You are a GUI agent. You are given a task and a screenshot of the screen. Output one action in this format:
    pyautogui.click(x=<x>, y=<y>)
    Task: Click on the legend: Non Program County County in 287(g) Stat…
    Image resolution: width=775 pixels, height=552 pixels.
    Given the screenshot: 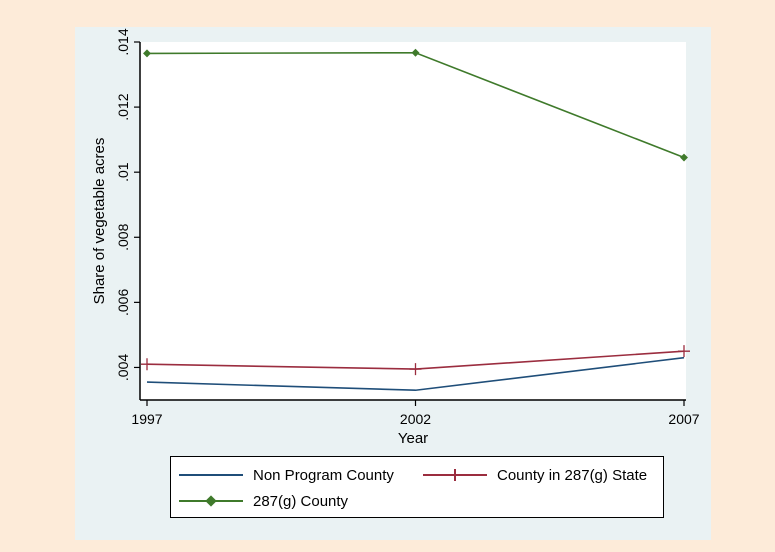 What is the action you would take?
    pyautogui.click(x=417, y=487)
    